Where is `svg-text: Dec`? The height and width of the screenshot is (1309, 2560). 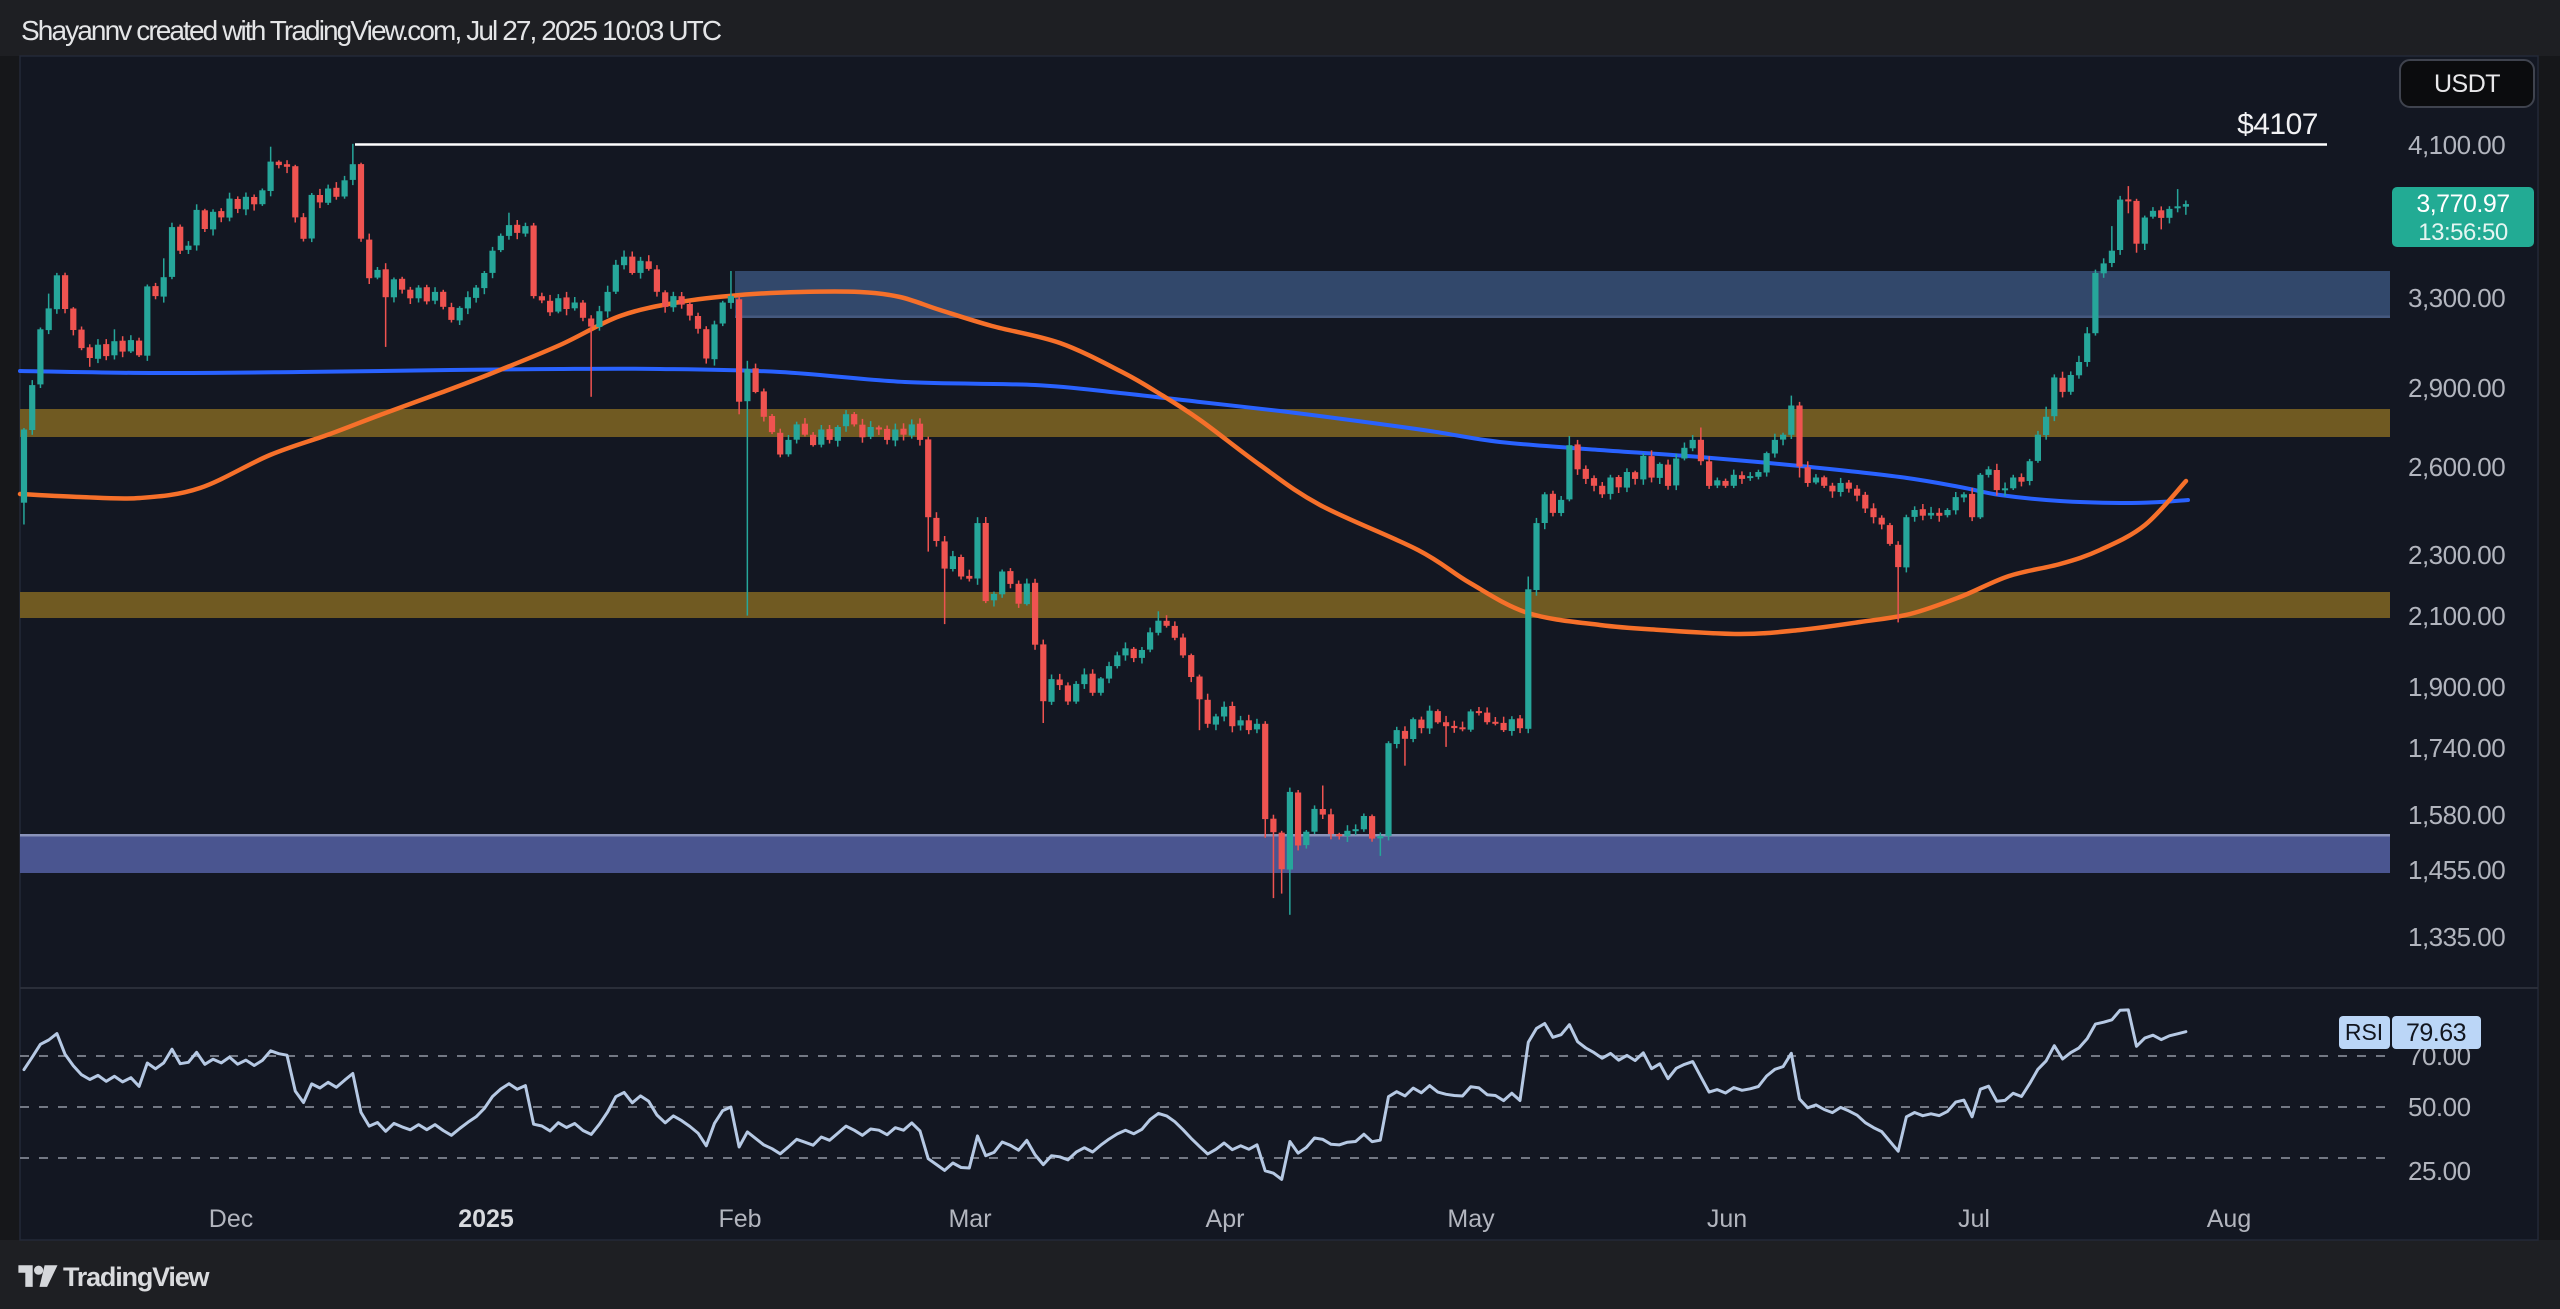
svg-text: Dec is located at coordinates (231, 1219).